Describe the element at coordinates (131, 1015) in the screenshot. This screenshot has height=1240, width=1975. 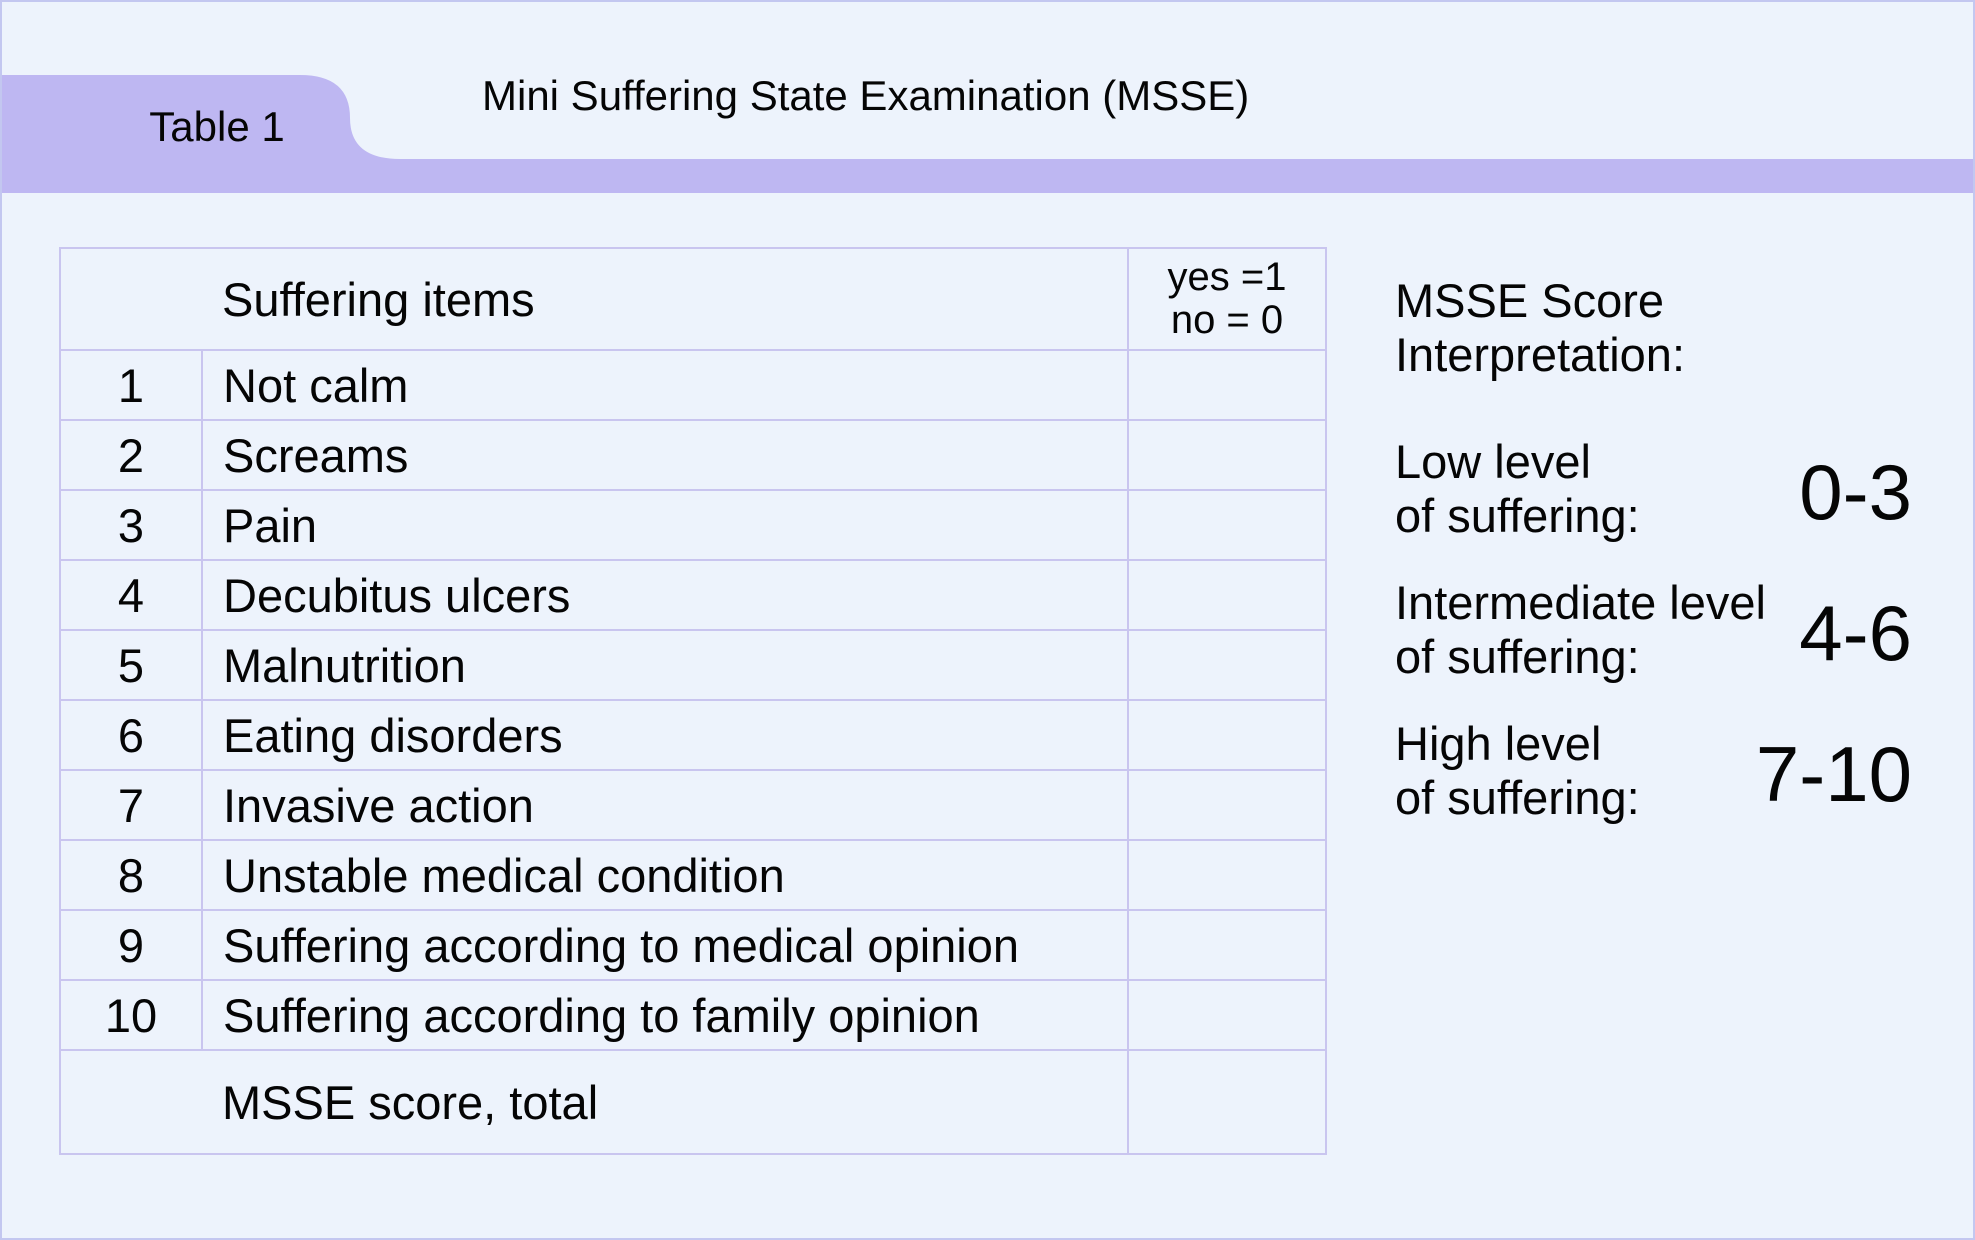
I see `item-number: 10` at that location.